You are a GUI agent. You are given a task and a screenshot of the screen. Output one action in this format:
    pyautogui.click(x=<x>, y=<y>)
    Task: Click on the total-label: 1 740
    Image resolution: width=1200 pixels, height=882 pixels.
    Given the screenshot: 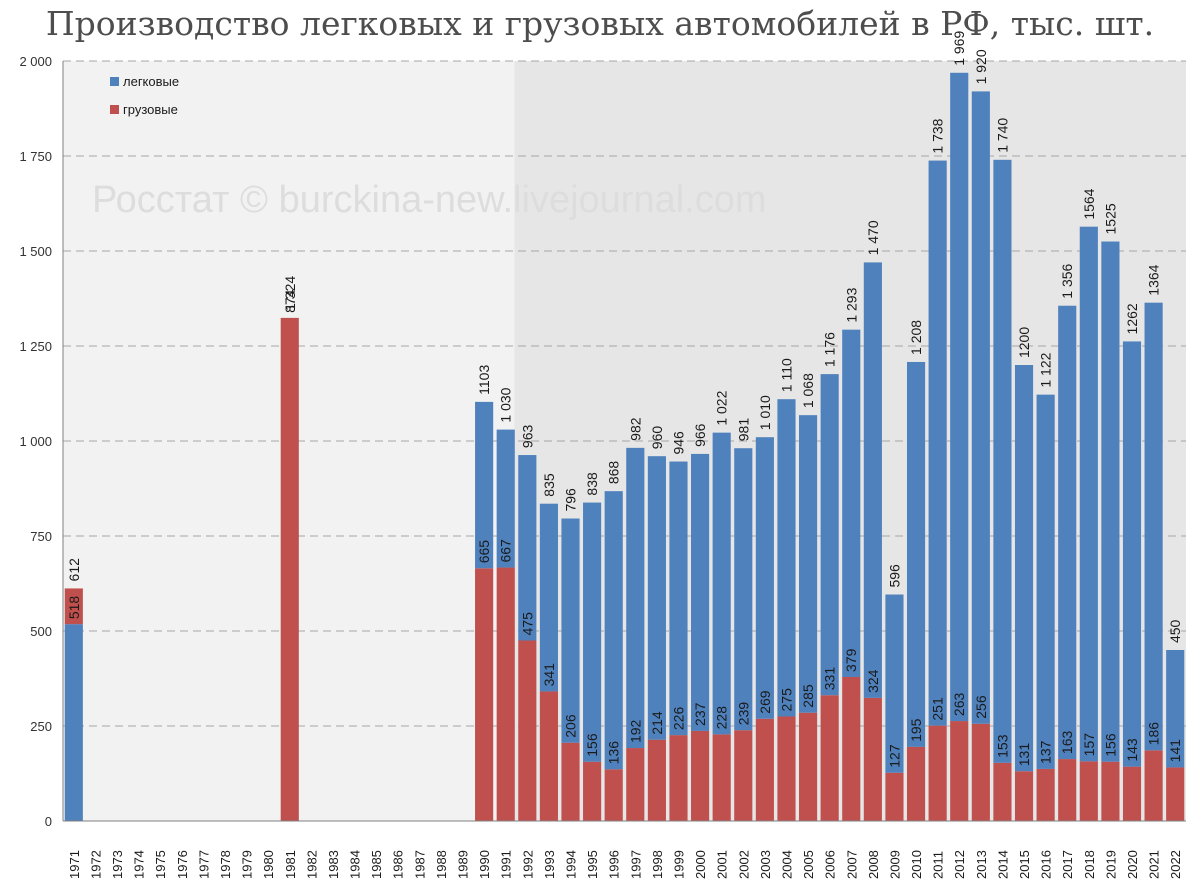 What is the action you would take?
    pyautogui.click(x=1002, y=135)
    